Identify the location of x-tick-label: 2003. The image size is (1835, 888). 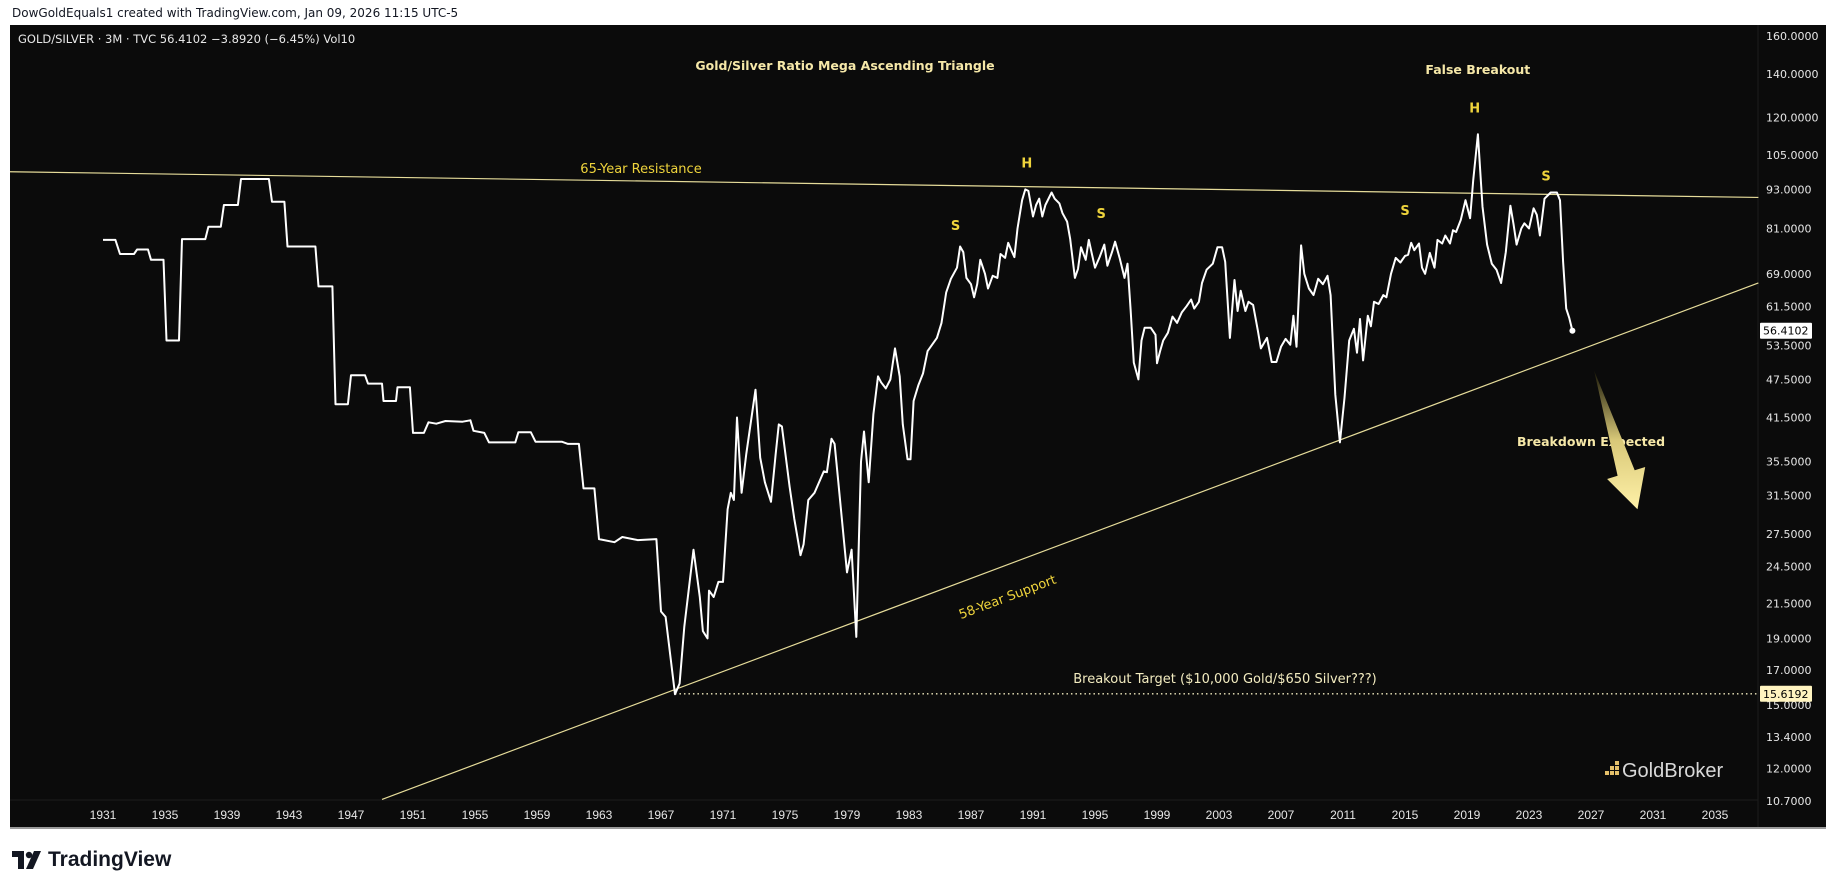
(1219, 815).